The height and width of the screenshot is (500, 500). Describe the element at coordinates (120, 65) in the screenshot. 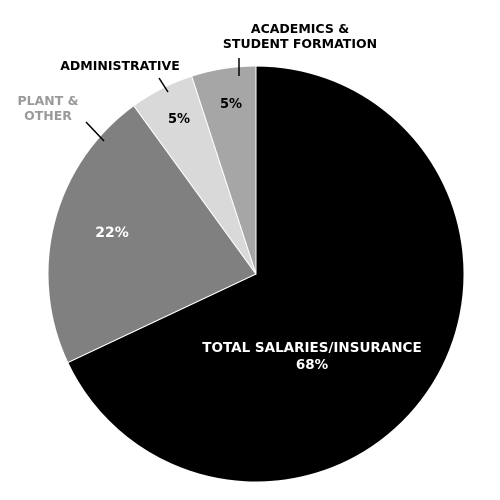

I see `slice-outside-label-2: ADMINISTRATIVE` at that location.